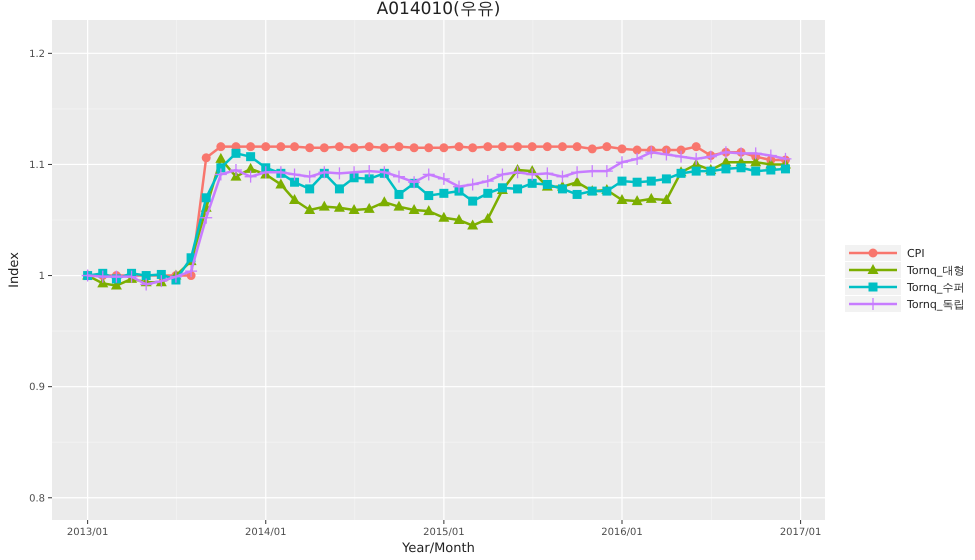  Describe the element at coordinates (622, 532) in the screenshot. I see `x-tick-label: 2016/01` at that location.